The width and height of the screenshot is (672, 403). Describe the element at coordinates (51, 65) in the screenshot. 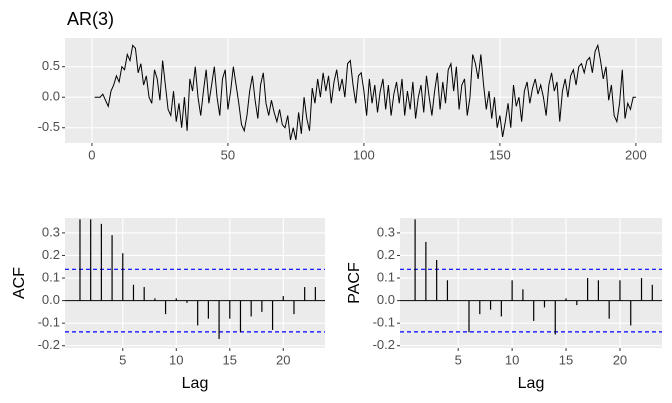

I see `y-tick-label: 0.5` at that location.